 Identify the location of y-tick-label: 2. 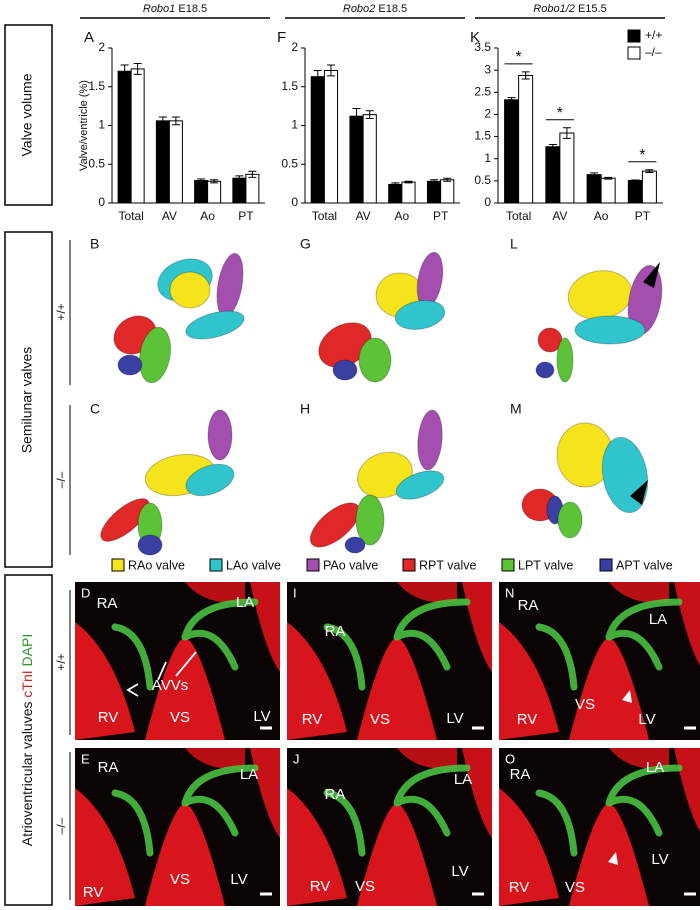
(101, 47).